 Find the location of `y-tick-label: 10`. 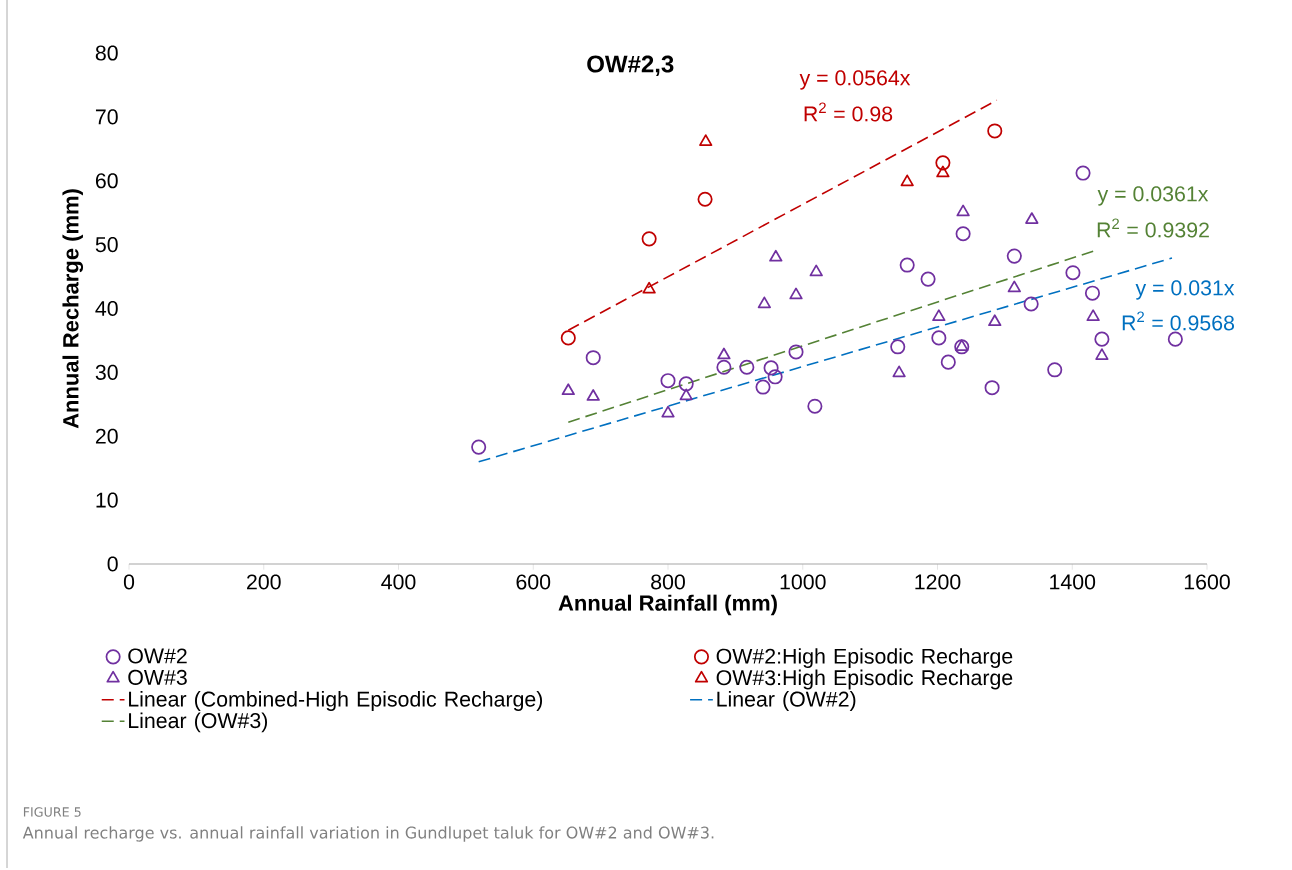

y-tick-label: 10 is located at coordinates (107, 500).